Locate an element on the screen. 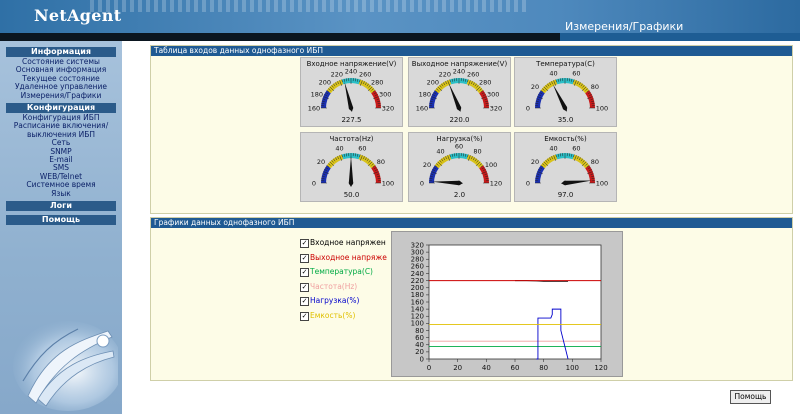 The image size is (800, 414). sidebar-item-schedule: Расписание включения/ is located at coordinates (61, 126).